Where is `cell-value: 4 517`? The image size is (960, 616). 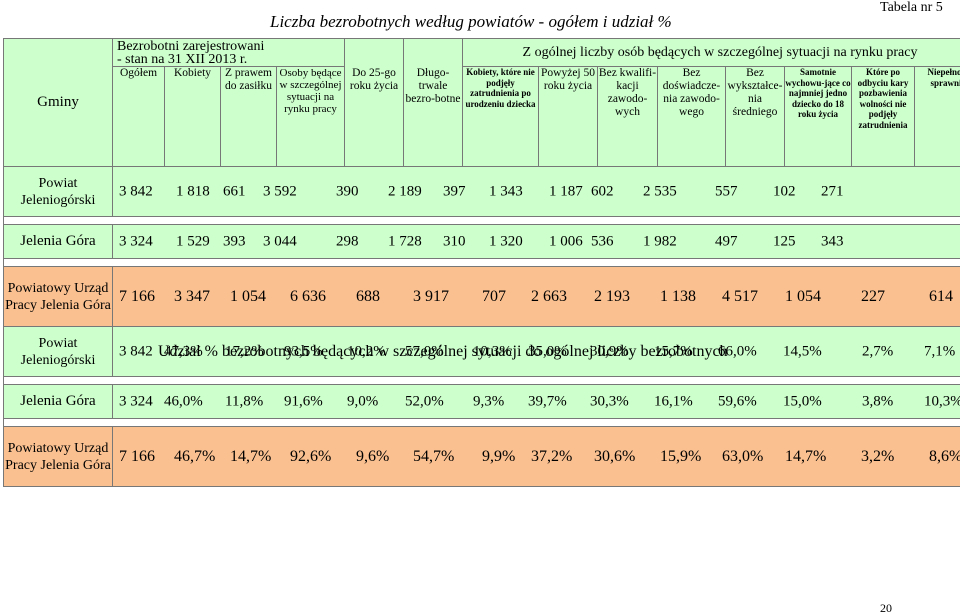 cell-value: 4 517 is located at coordinates (740, 296).